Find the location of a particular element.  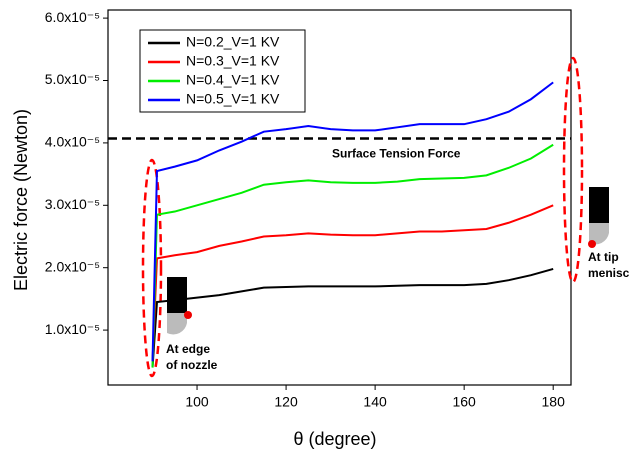

legend-label: N=0.4_V=1 KV is located at coordinates (233, 80).